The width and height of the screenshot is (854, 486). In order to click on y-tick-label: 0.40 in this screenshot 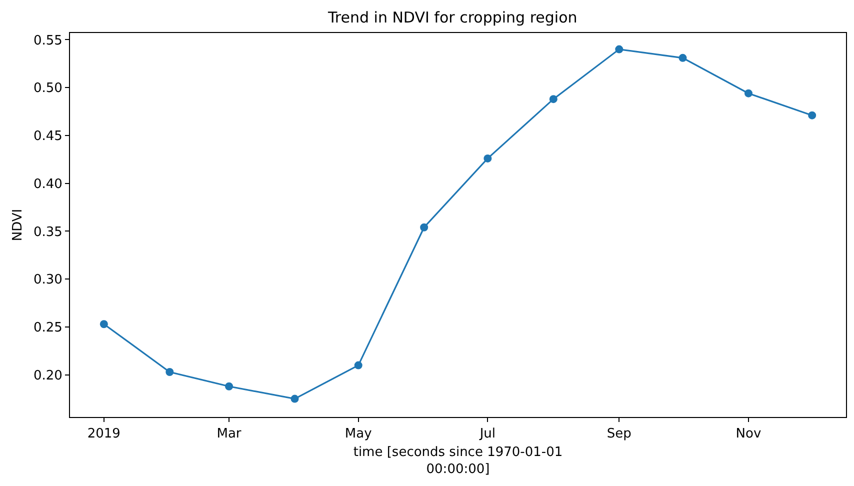, I will do `click(47, 184)`.